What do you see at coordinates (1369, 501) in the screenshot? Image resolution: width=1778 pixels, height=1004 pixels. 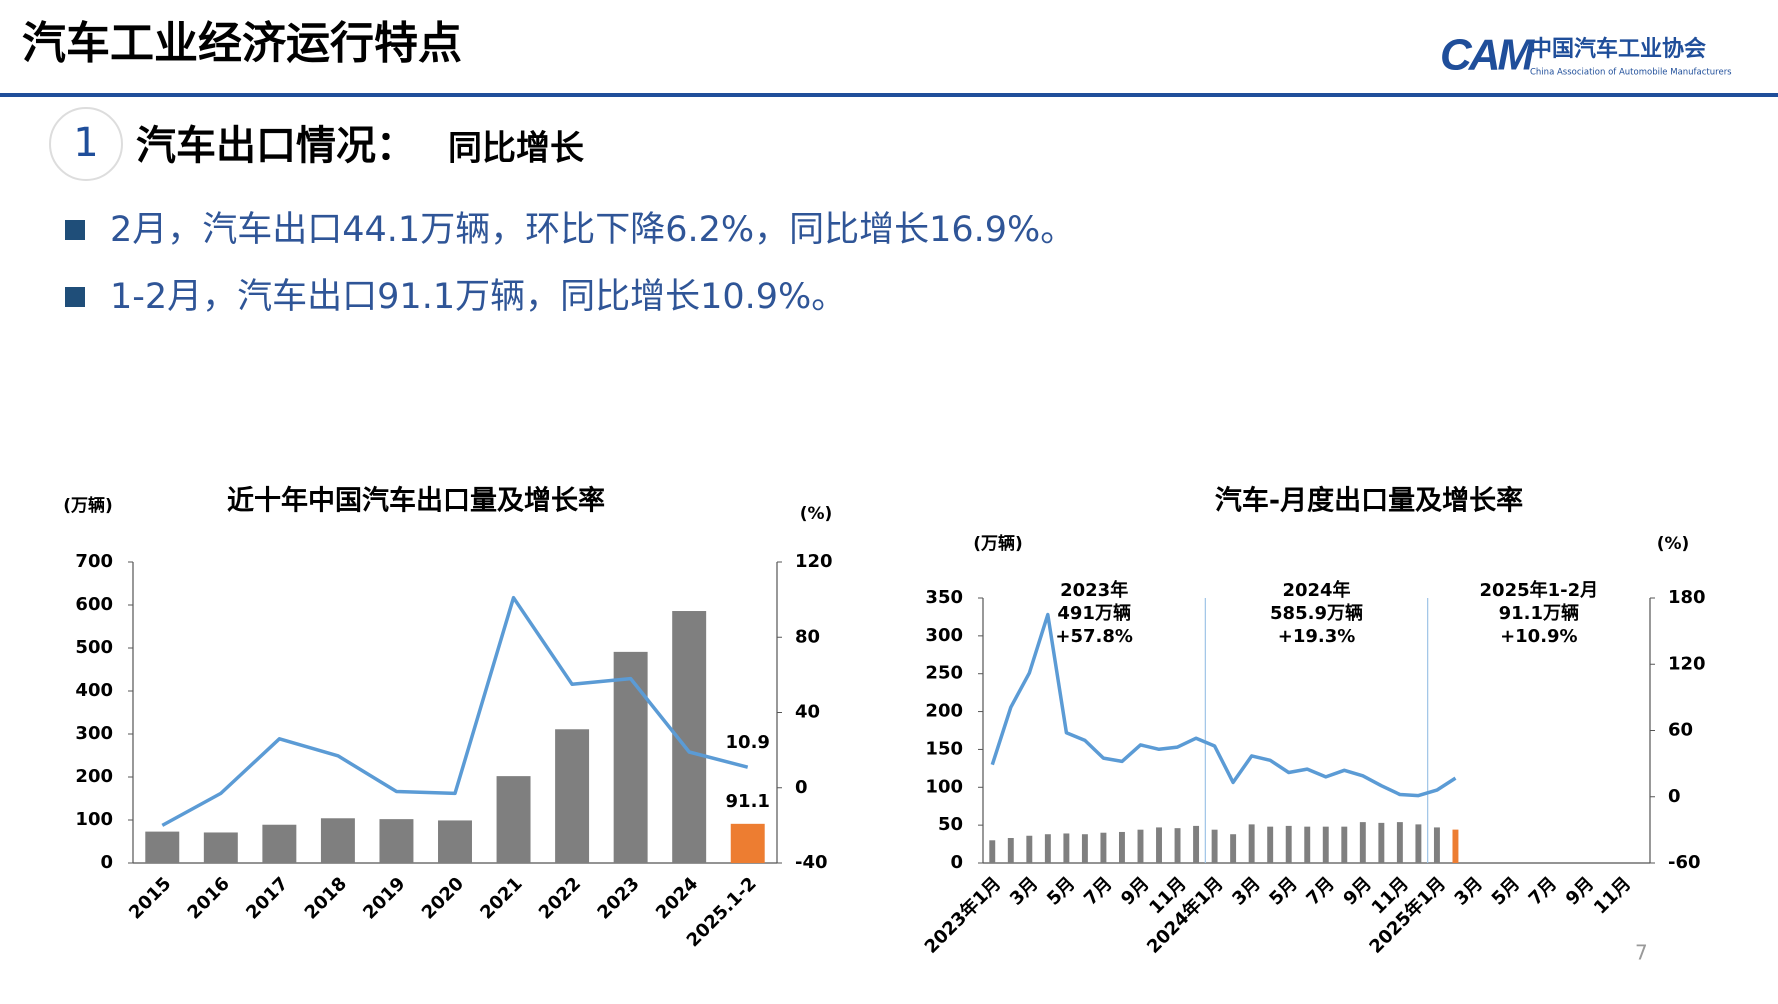 I see `chart-title: 汽车-月度出口量及增长率` at bounding box center [1369, 501].